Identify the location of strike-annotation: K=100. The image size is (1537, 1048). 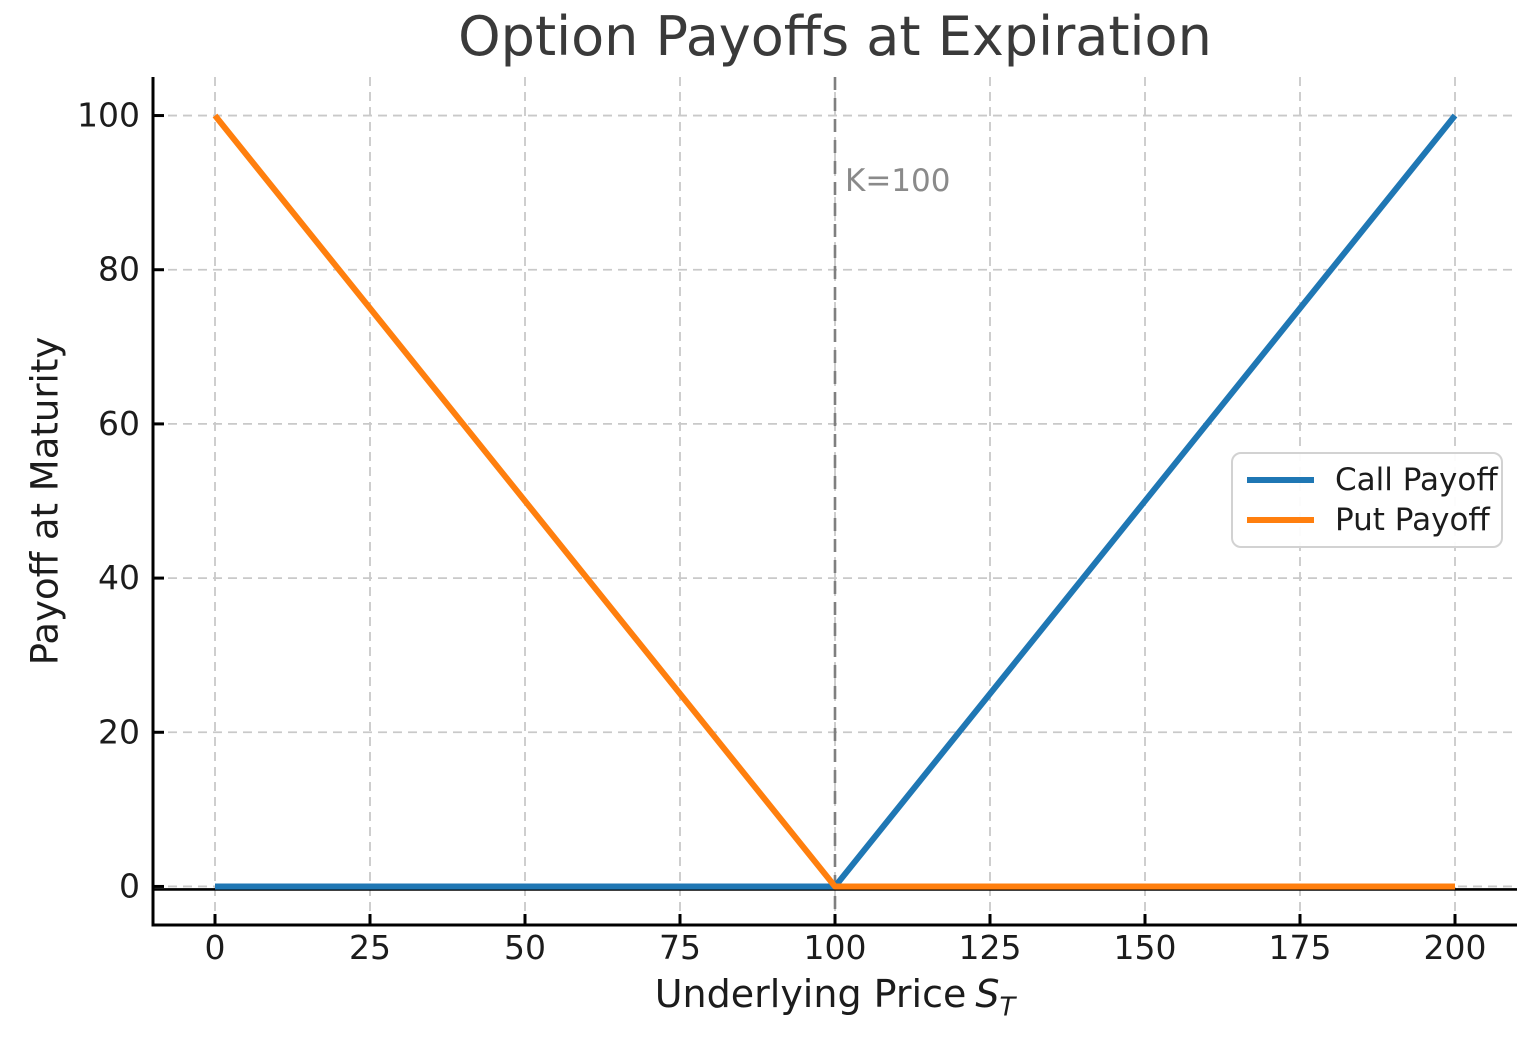
(898, 181).